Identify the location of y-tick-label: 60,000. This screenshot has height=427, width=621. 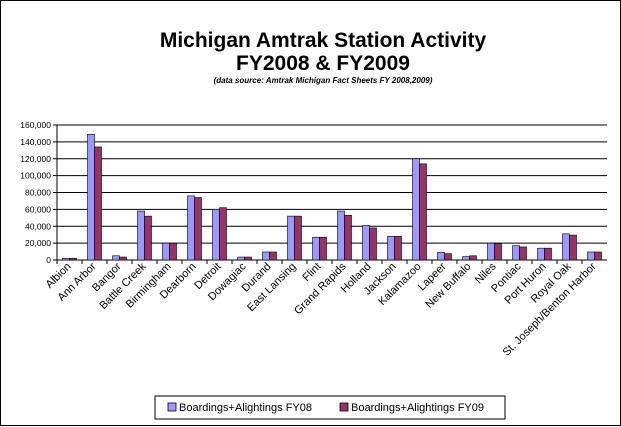
(38, 209).